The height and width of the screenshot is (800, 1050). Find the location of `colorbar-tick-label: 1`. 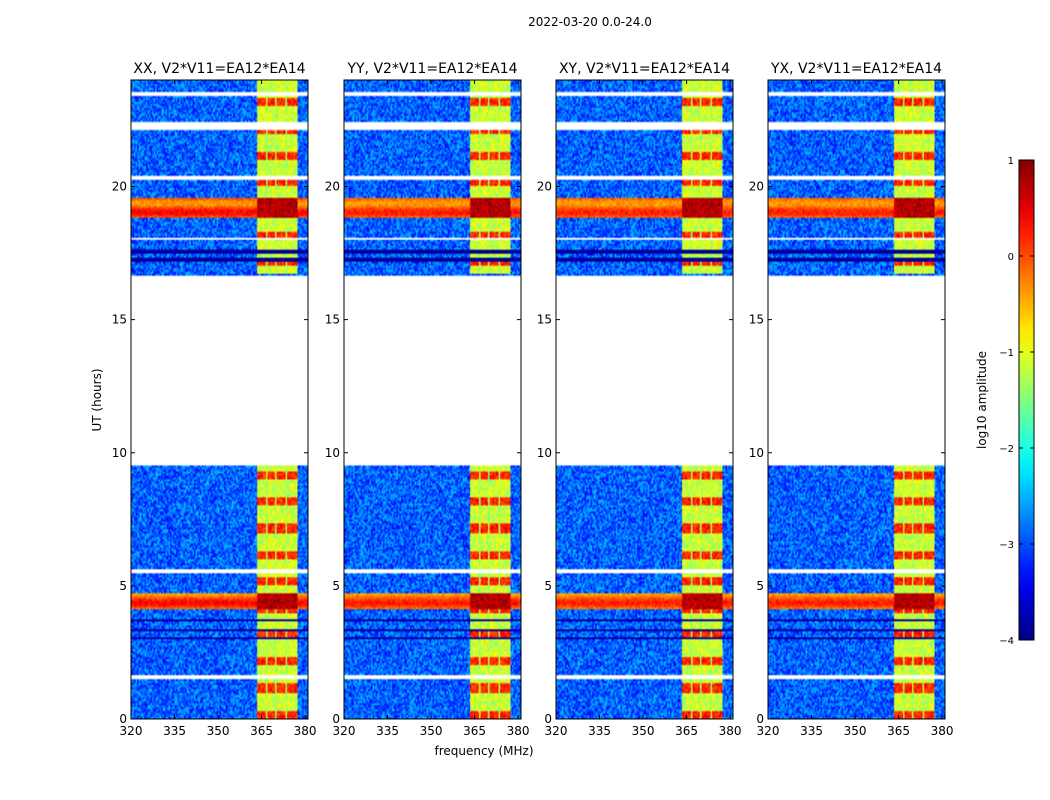

colorbar-tick-label: 1 is located at coordinates (1011, 161).